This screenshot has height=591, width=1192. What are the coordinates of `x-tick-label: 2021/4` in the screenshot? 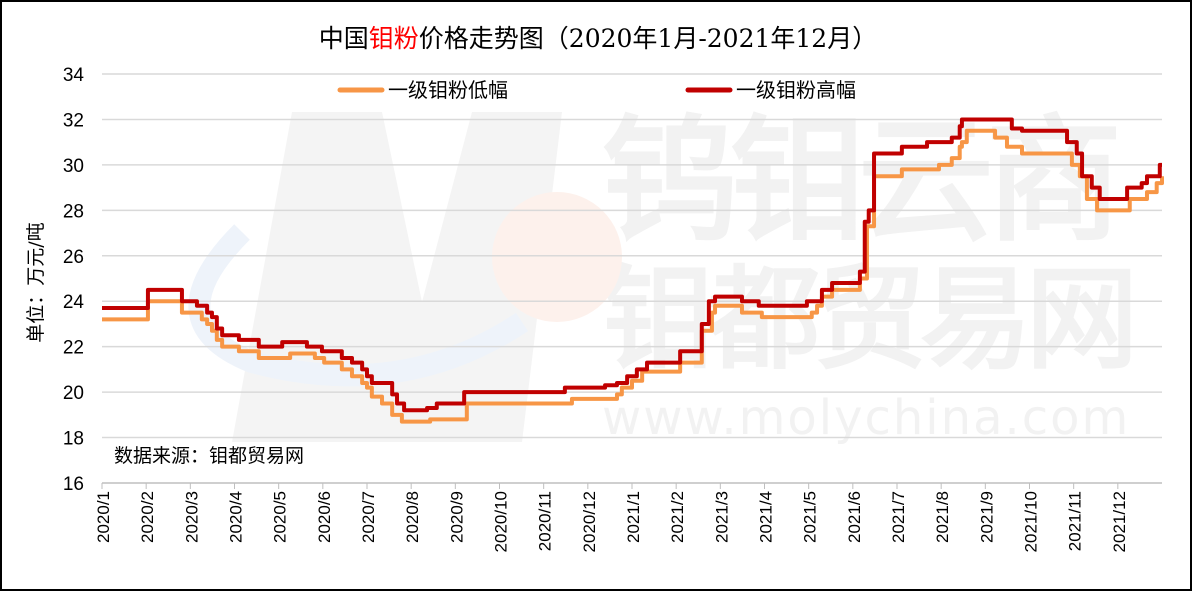 It's located at (766, 517).